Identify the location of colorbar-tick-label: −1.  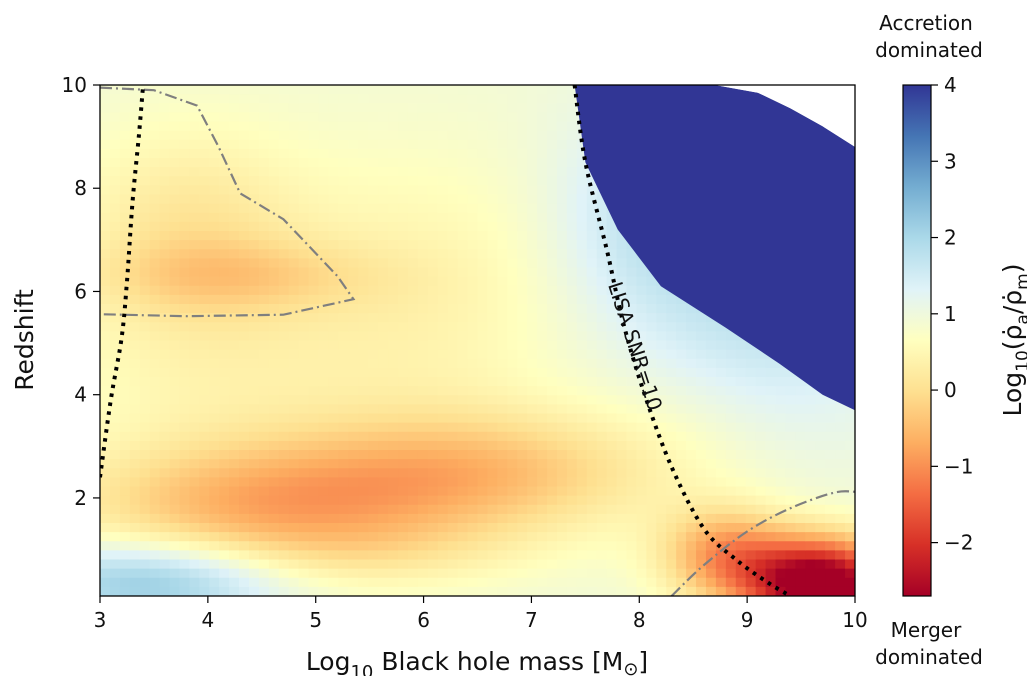
(958, 466).